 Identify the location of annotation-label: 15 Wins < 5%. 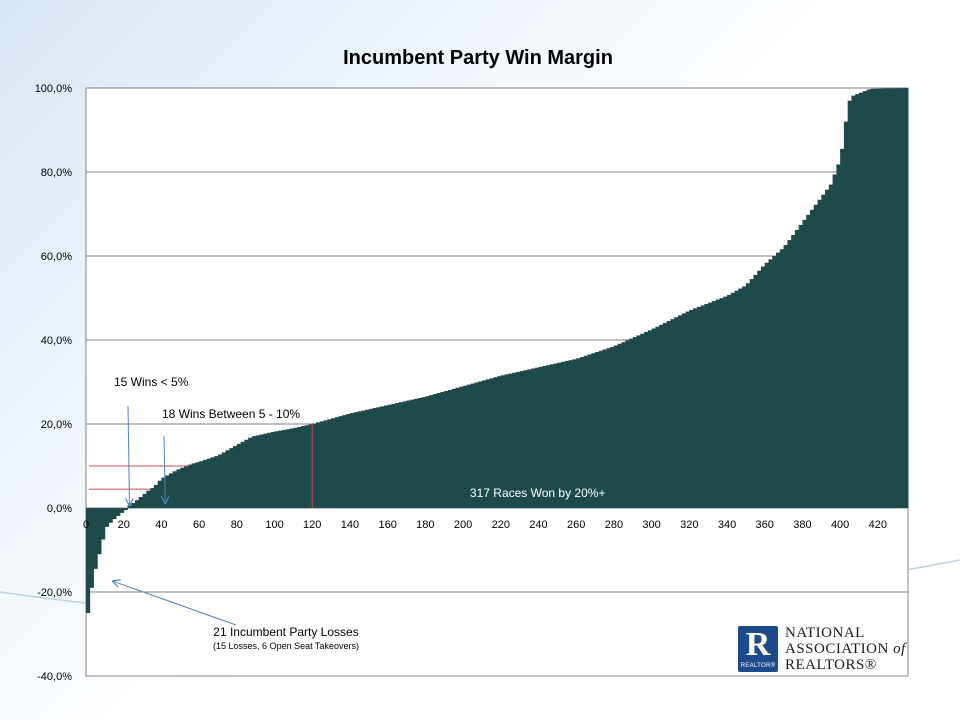
(151, 382).